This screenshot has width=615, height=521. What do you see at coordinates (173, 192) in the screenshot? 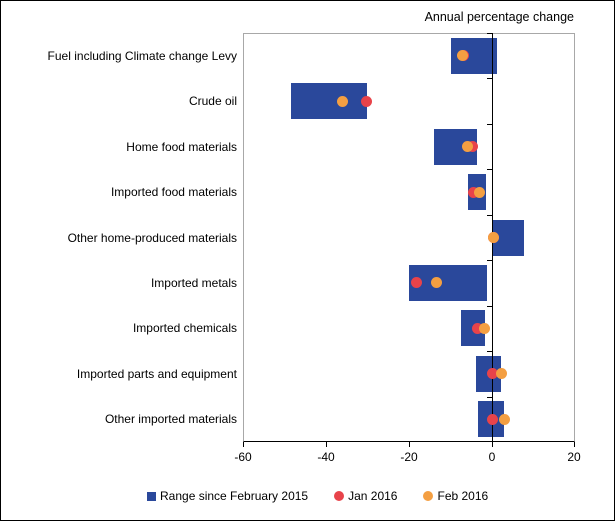
I see `category-label: Imported food materials` at bounding box center [173, 192].